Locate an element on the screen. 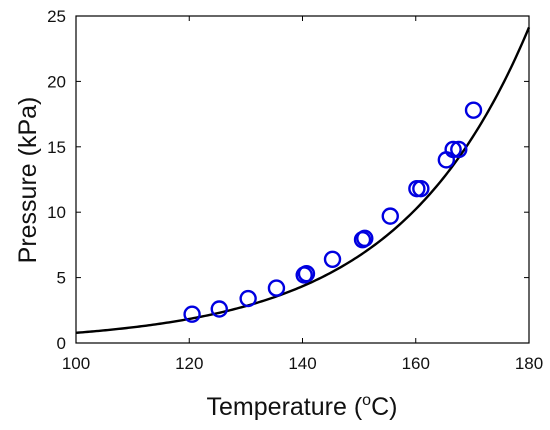 This screenshot has width=550, height=430. y-tick-label: 0 is located at coordinates (61, 343).